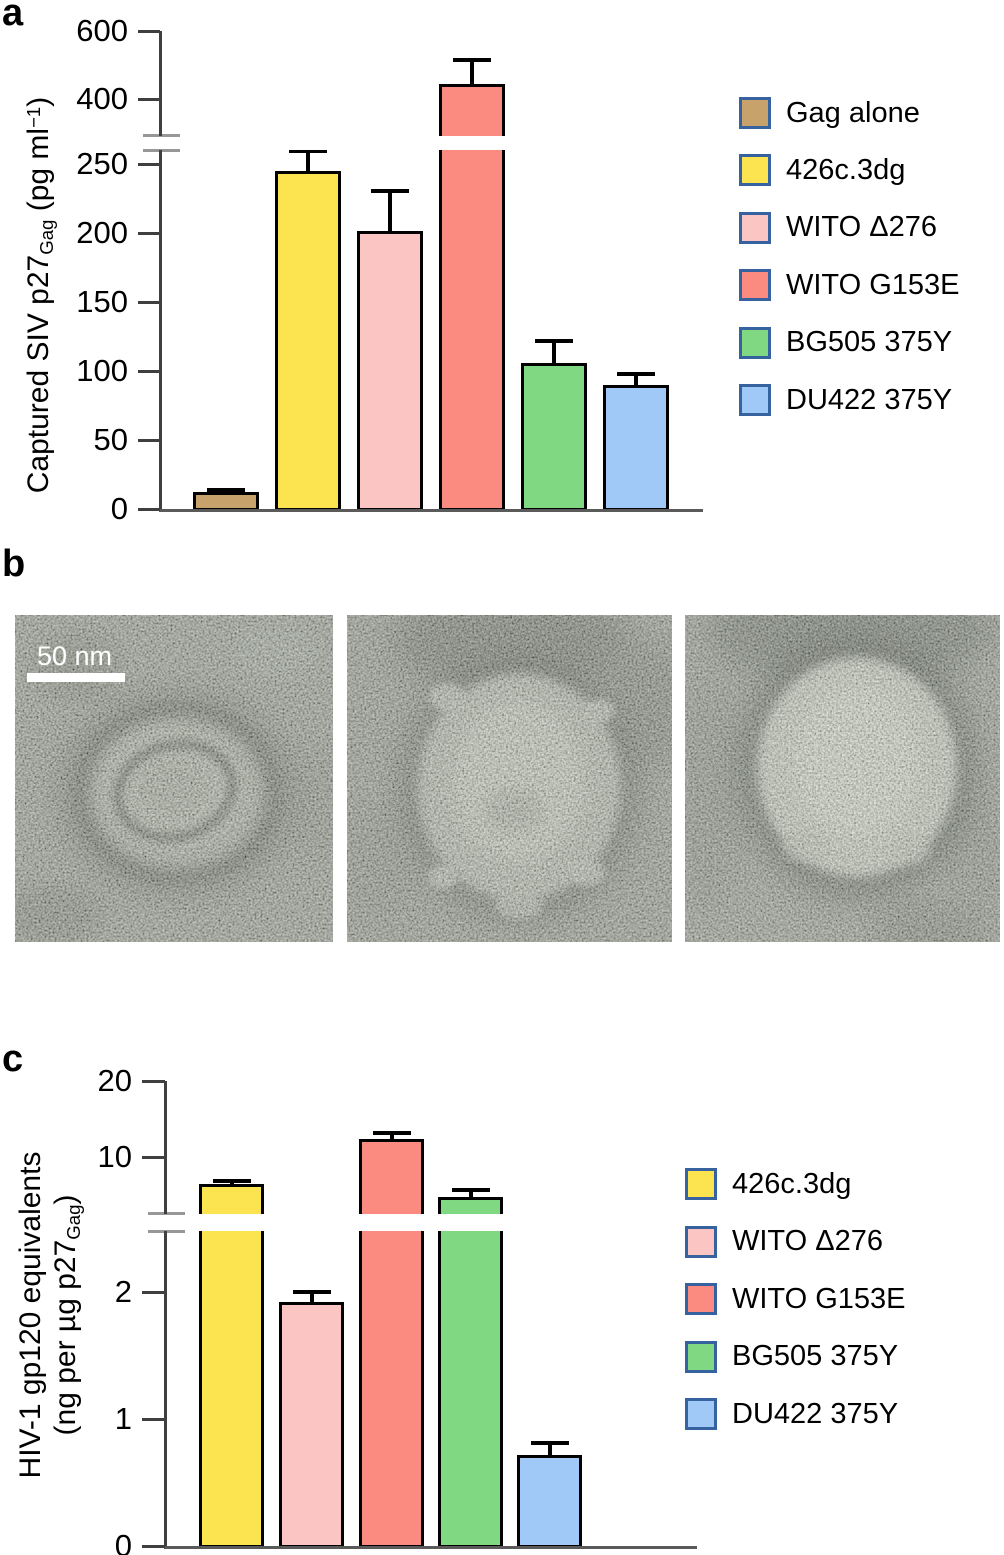 Image resolution: width=1004 pixels, height=1555 pixels. I want to click on legend-item-gag-alone: Gag alone, so click(829, 113).